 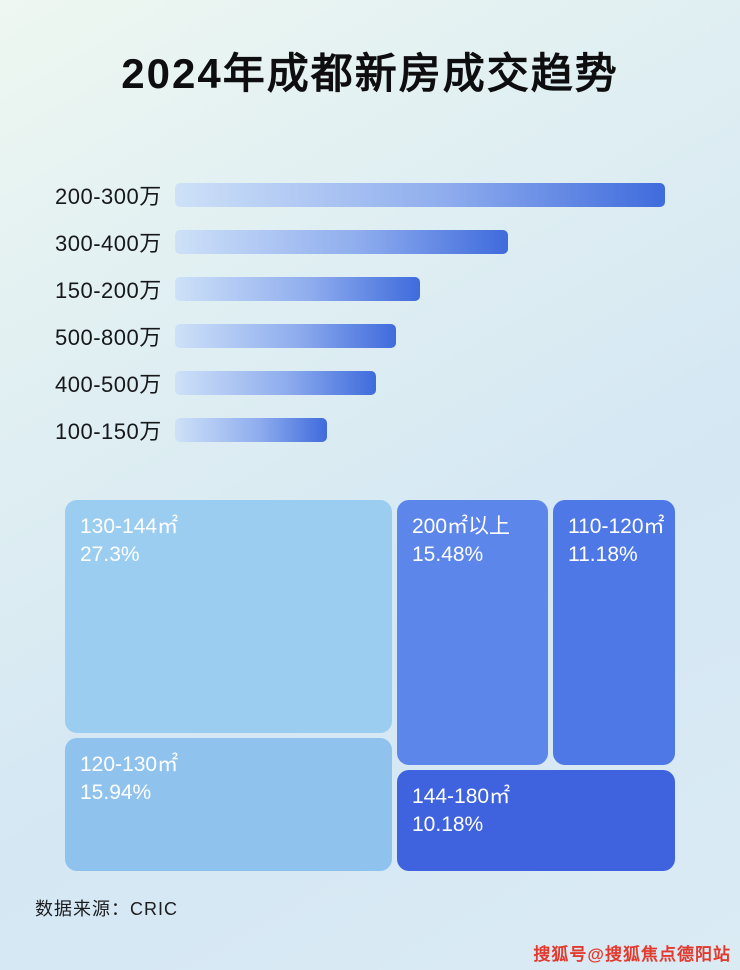 I want to click on block-label: 130-144㎡, so click(x=129, y=526).